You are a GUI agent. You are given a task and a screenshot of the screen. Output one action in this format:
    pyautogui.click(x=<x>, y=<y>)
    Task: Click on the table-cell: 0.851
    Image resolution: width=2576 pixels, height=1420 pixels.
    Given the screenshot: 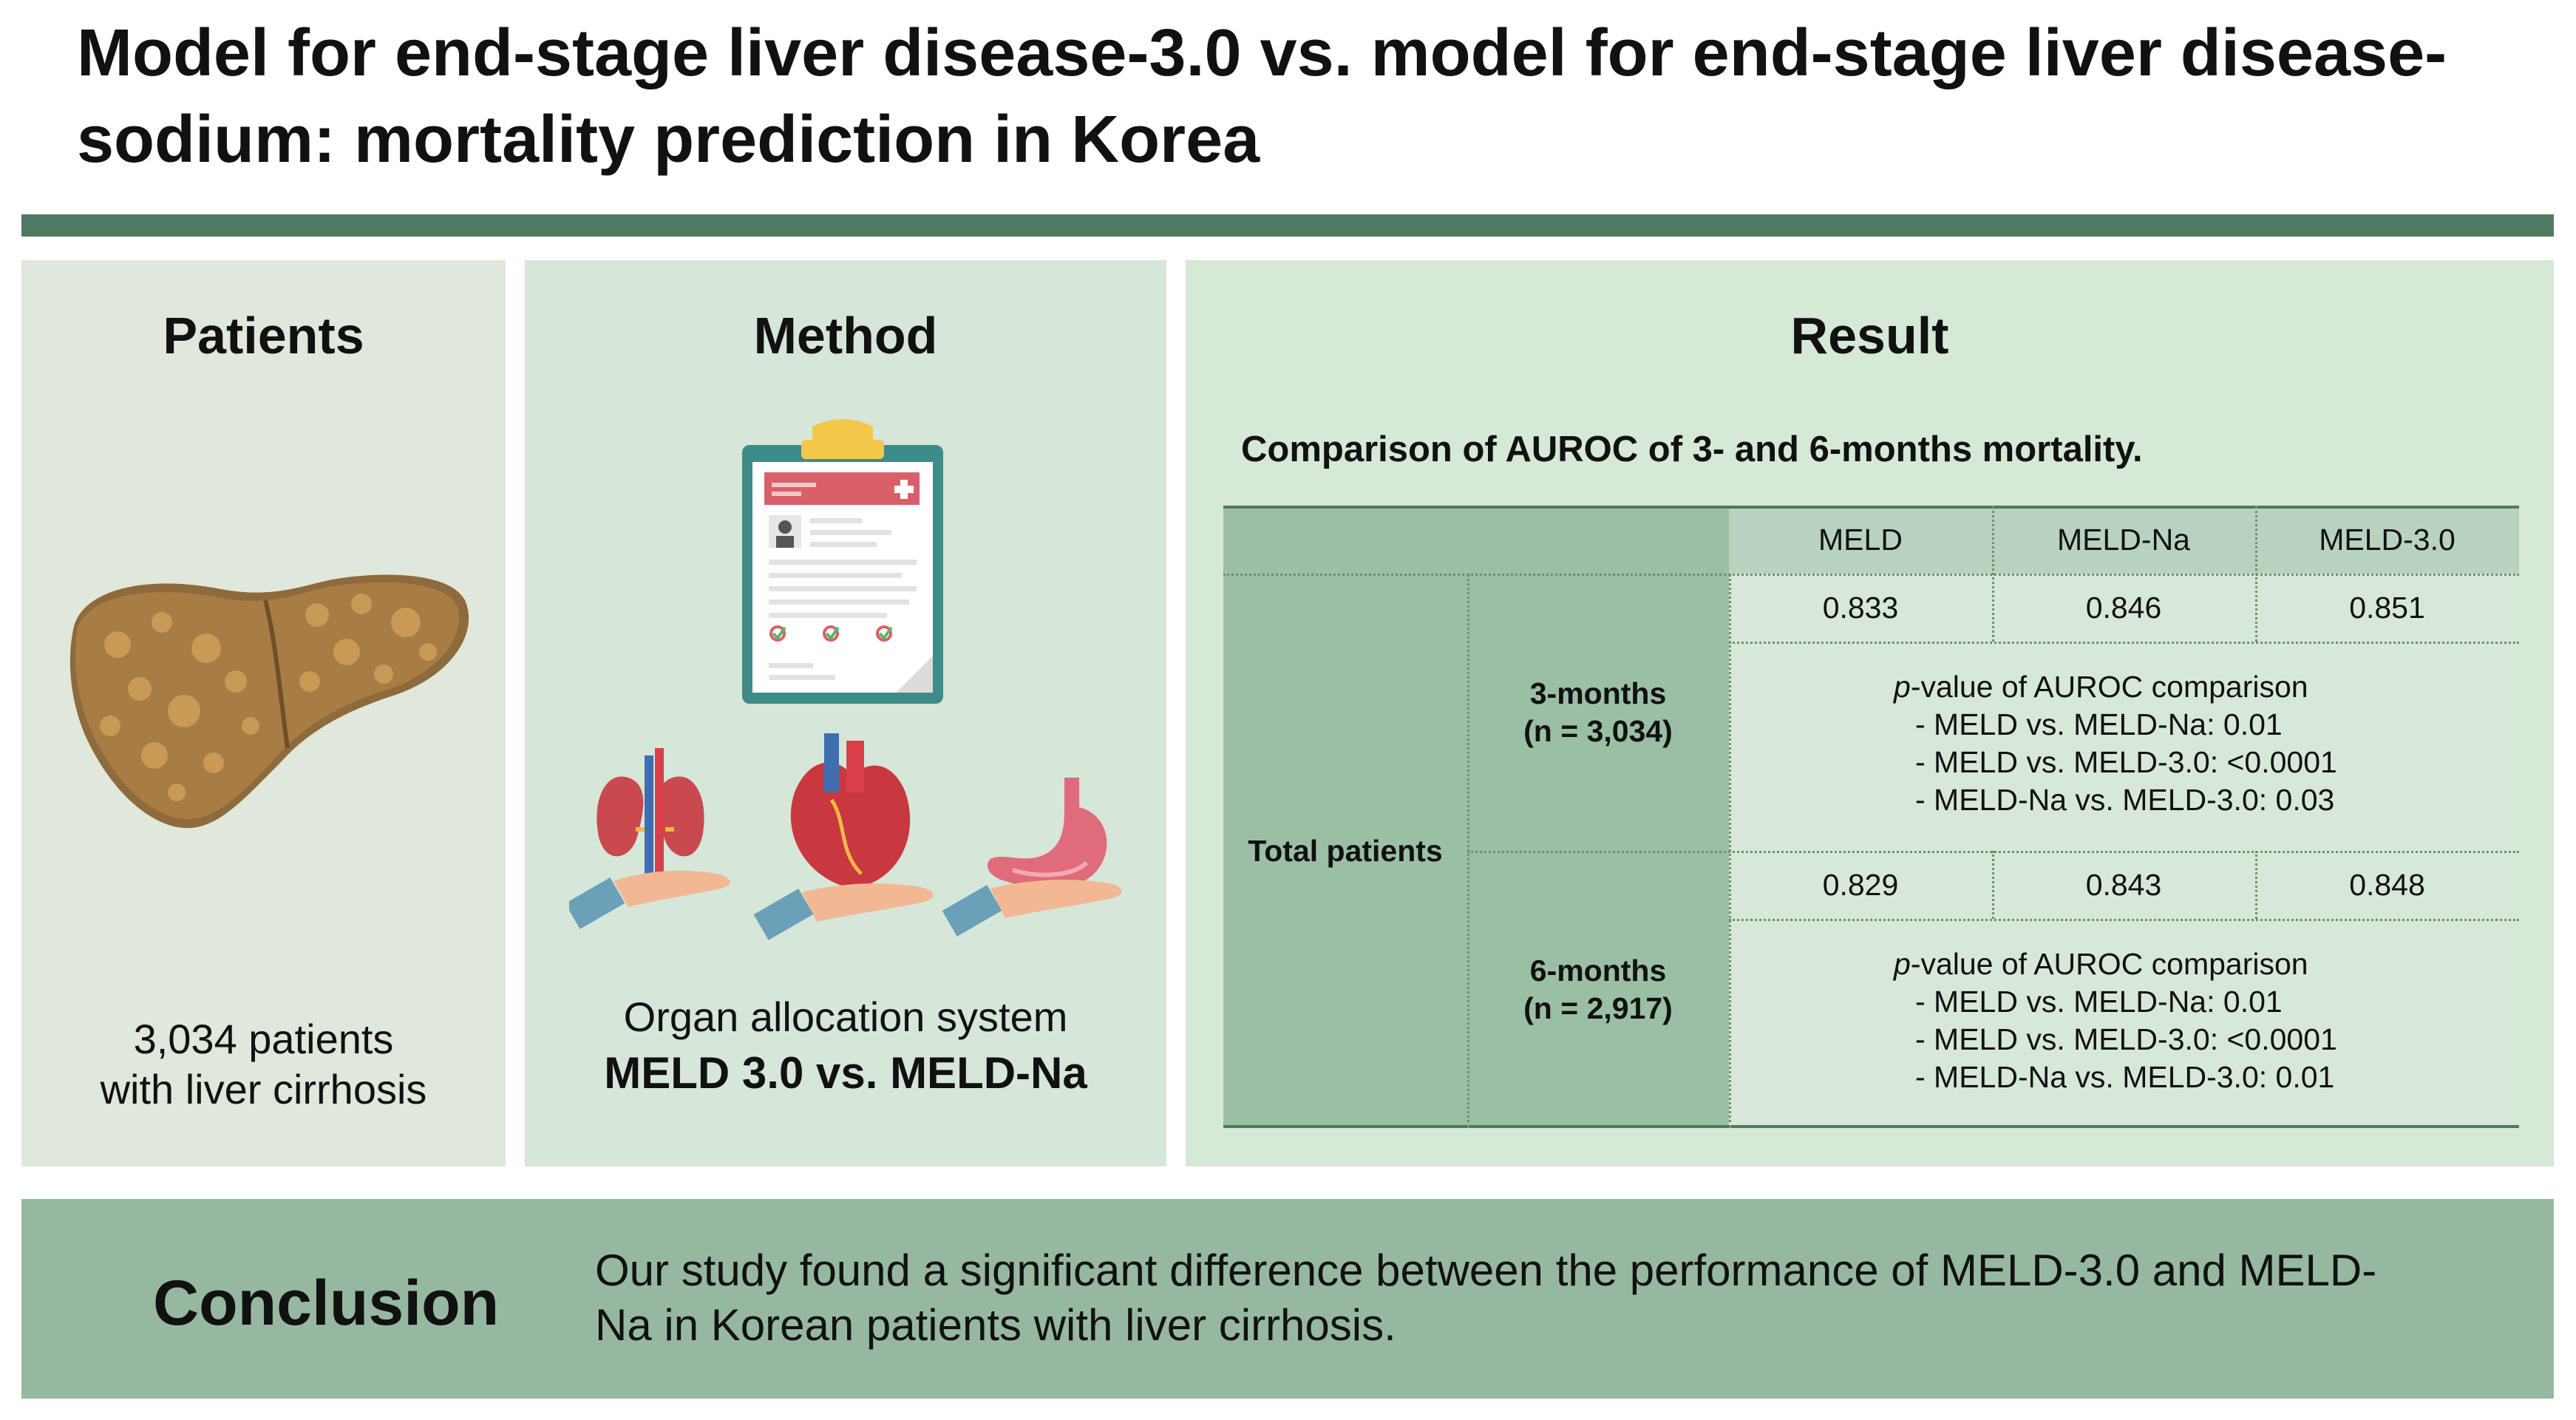 What is the action you would take?
    pyautogui.click(x=2387, y=608)
    